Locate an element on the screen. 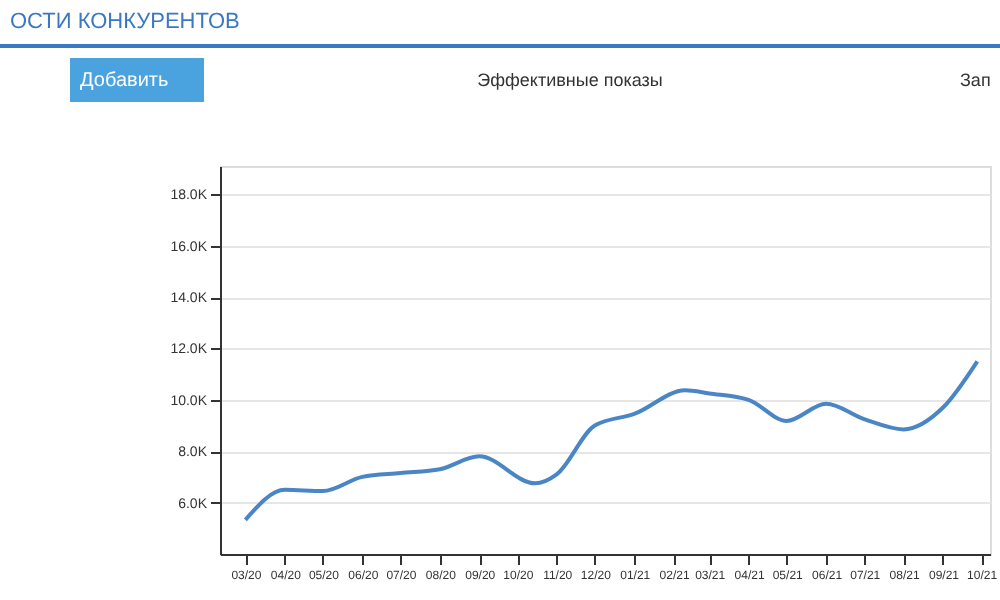 This screenshot has width=1000, height=600. text: Эффективные показы is located at coordinates (570, 80).